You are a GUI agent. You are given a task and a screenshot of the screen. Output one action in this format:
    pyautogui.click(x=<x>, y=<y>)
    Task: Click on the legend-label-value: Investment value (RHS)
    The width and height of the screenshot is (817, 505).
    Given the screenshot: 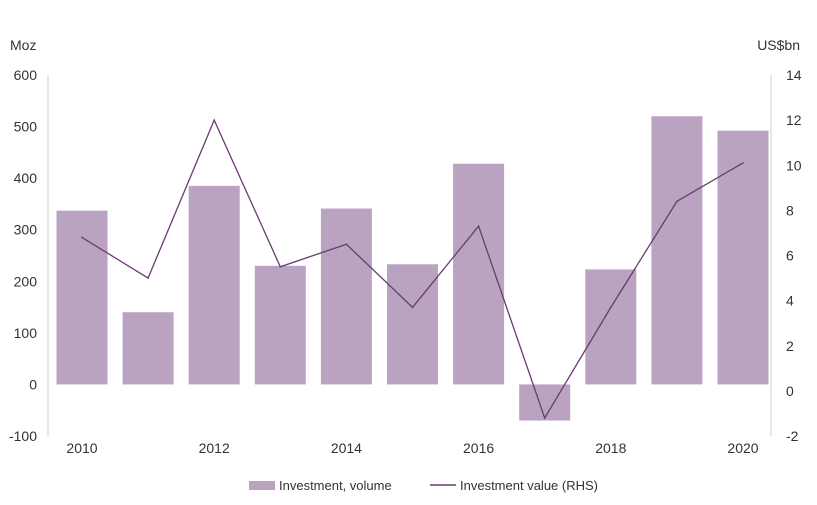 What is the action you would take?
    pyautogui.click(x=529, y=485)
    